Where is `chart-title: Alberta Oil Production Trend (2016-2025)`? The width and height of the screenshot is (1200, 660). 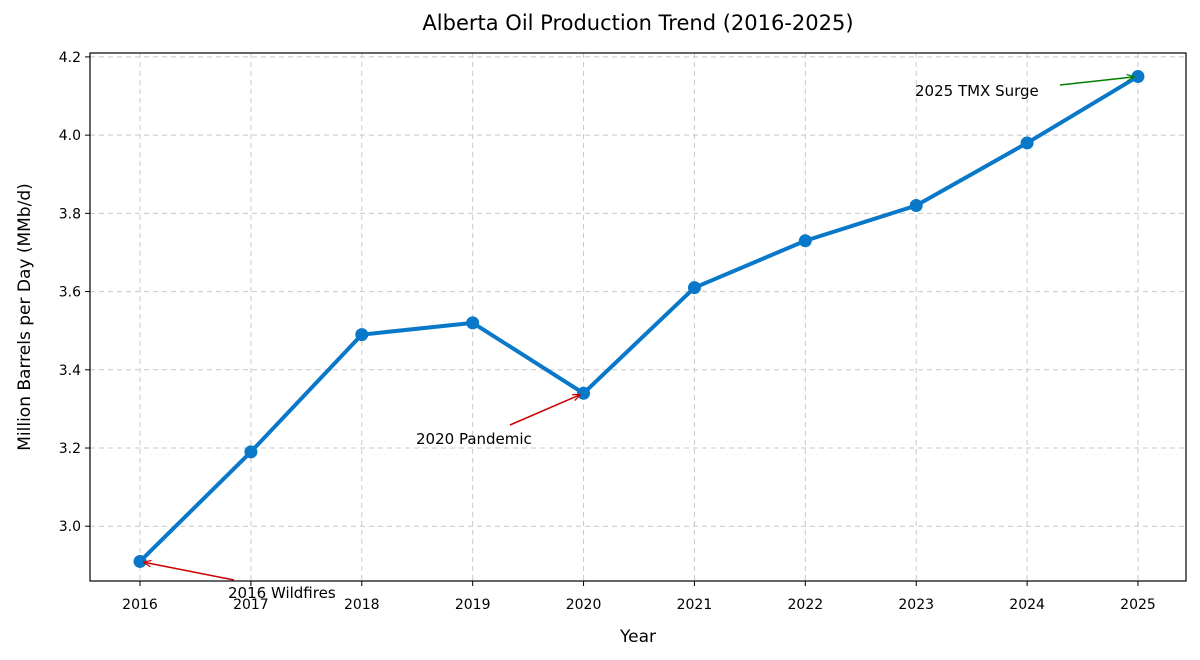 chart-title: Alberta Oil Production Trend (2016-2025) is located at coordinates (637, 23).